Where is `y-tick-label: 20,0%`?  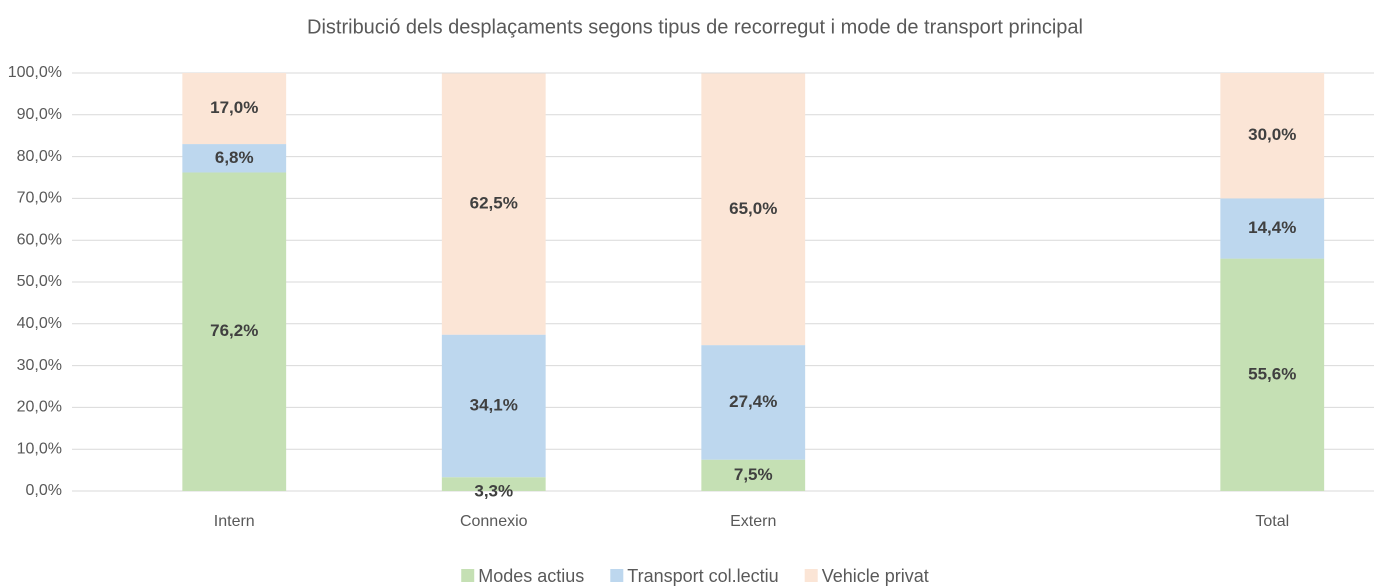 y-tick-label: 20,0% is located at coordinates (39, 407).